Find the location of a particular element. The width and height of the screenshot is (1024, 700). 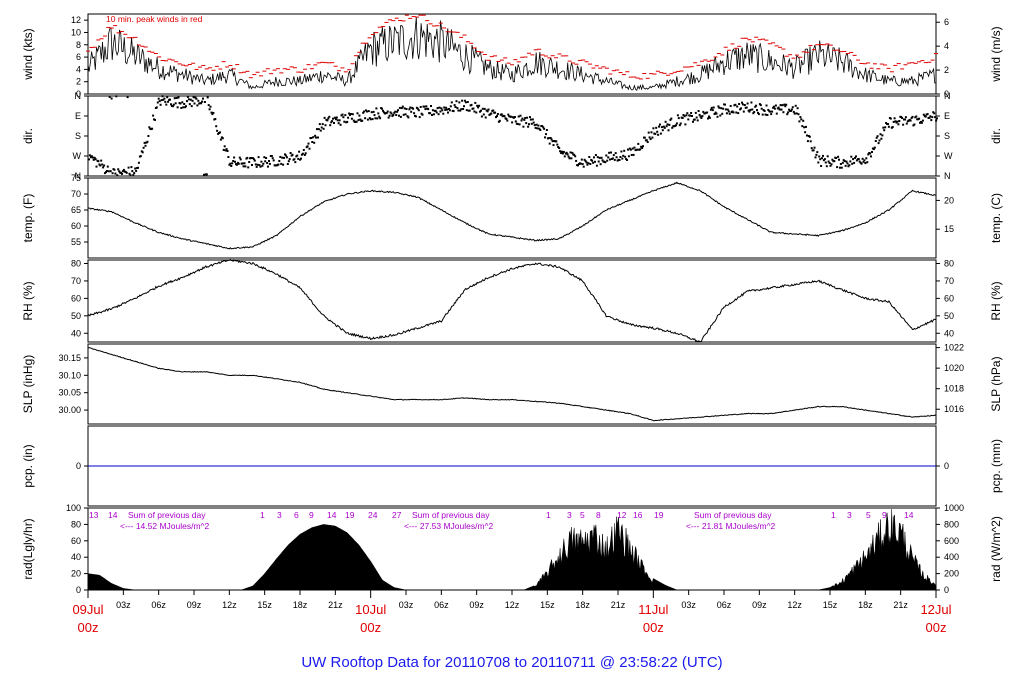

daylight-hour-mark: 13 is located at coordinates (94, 515).